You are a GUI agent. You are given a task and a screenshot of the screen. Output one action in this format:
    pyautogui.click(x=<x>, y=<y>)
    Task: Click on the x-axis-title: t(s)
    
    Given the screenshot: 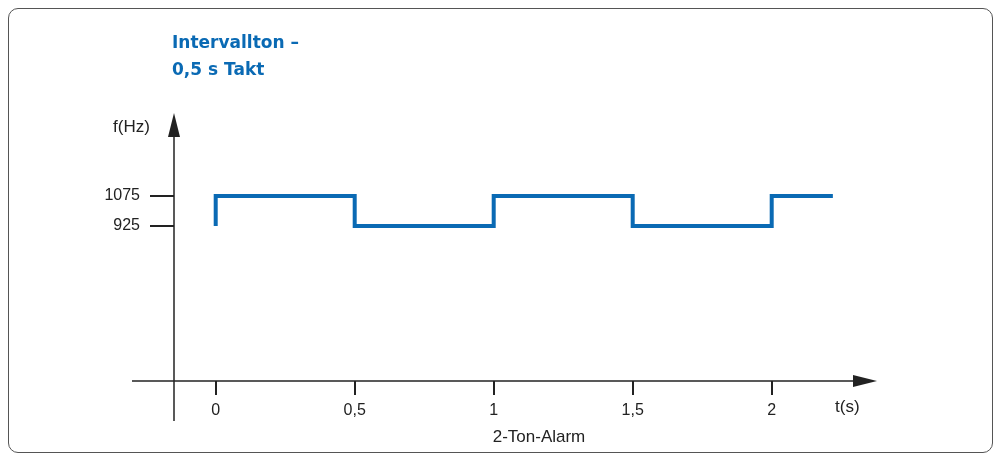 What is the action you would take?
    pyautogui.click(x=847, y=407)
    